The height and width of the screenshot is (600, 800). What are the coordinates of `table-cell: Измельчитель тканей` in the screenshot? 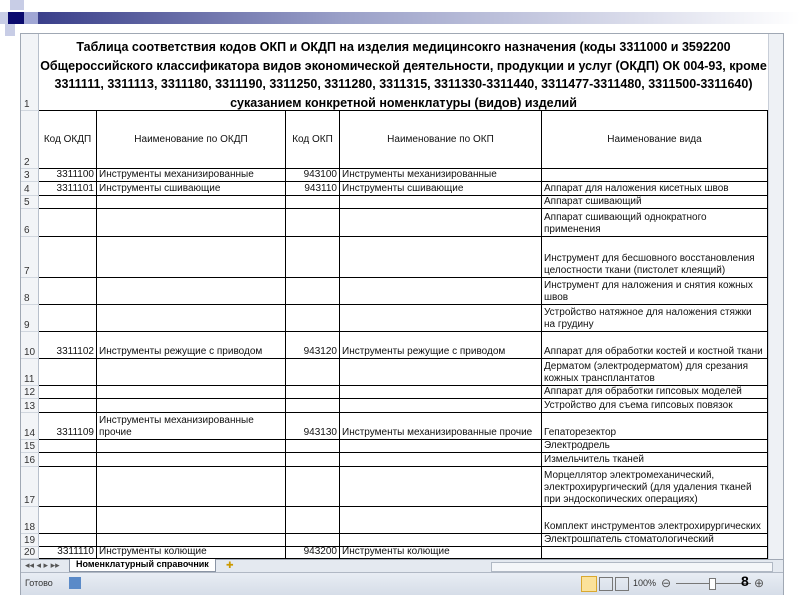 It's located at (655, 460).